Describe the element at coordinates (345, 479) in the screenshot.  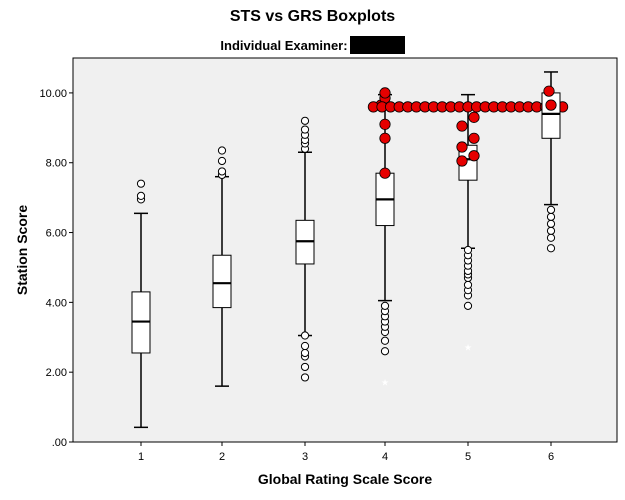
I see `x-axis-label: Global Rating Scale Score` at that location.